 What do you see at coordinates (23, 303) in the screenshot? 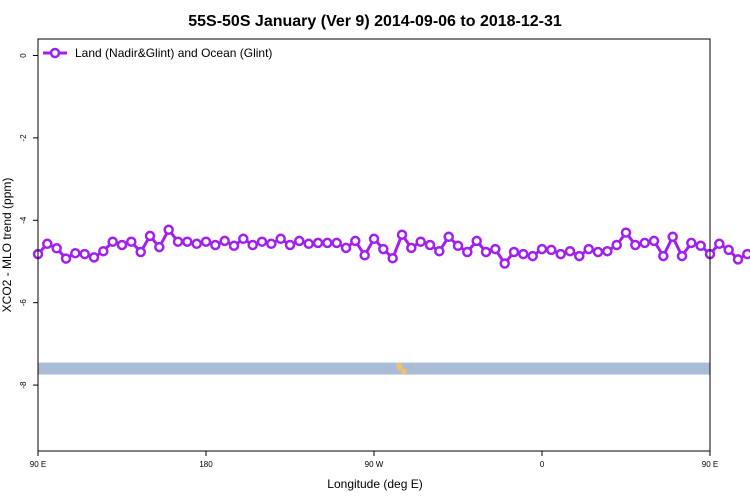
I see `y-tick-label: -6` at bounding box center [23, 303].